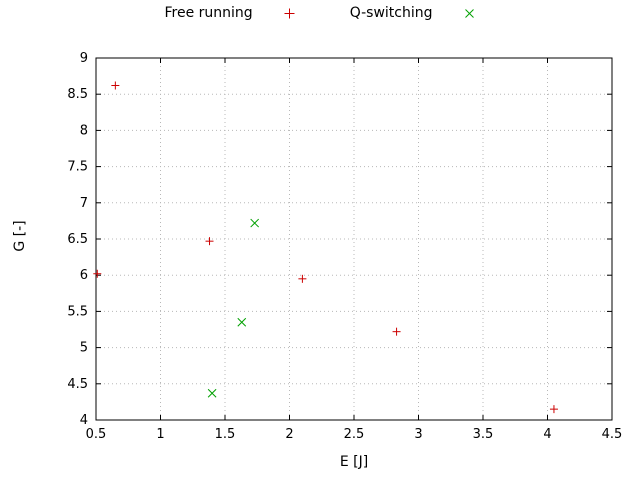  I want to click on legend-item-q-switching: Q-switching, so click(413, 13).